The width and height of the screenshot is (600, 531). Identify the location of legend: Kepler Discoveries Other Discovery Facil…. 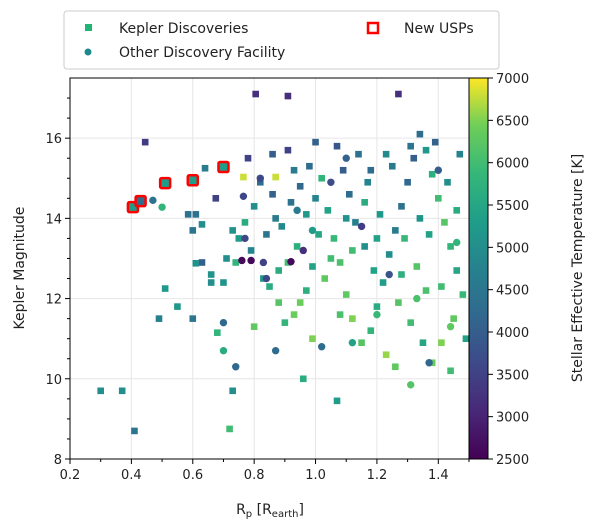
(281, 40).